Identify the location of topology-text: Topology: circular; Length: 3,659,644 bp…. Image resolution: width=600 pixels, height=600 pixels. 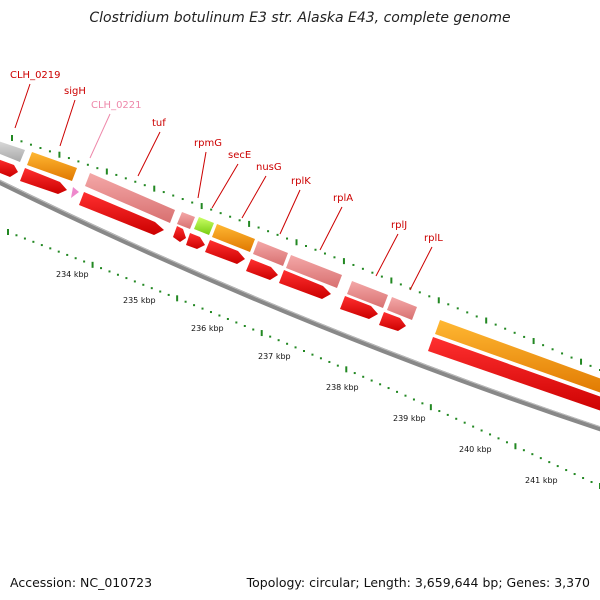
(418, 582).